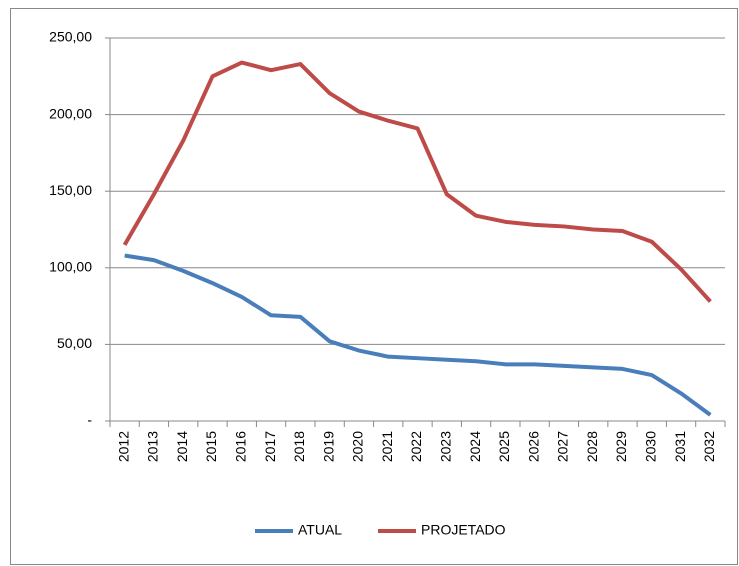 The width and height of the screenshot is (739, 566). Describe the element at coordinates (182, 446) in the screenshot. I see `x-tick-label: 2014` at that location.